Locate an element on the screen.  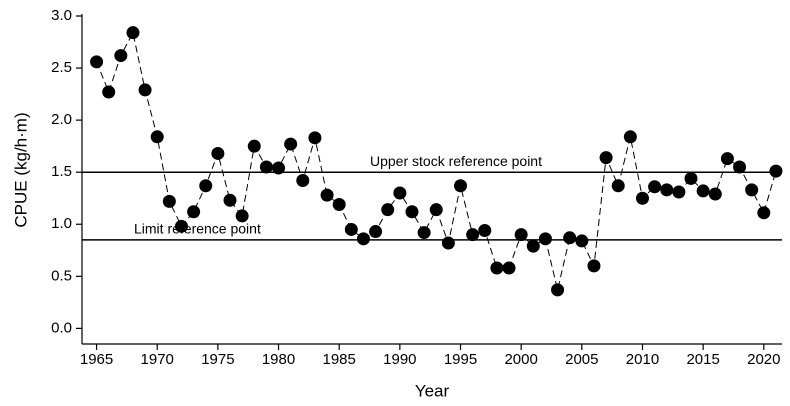
x-tick-label: 2000 is located at coordinates (520, 359).